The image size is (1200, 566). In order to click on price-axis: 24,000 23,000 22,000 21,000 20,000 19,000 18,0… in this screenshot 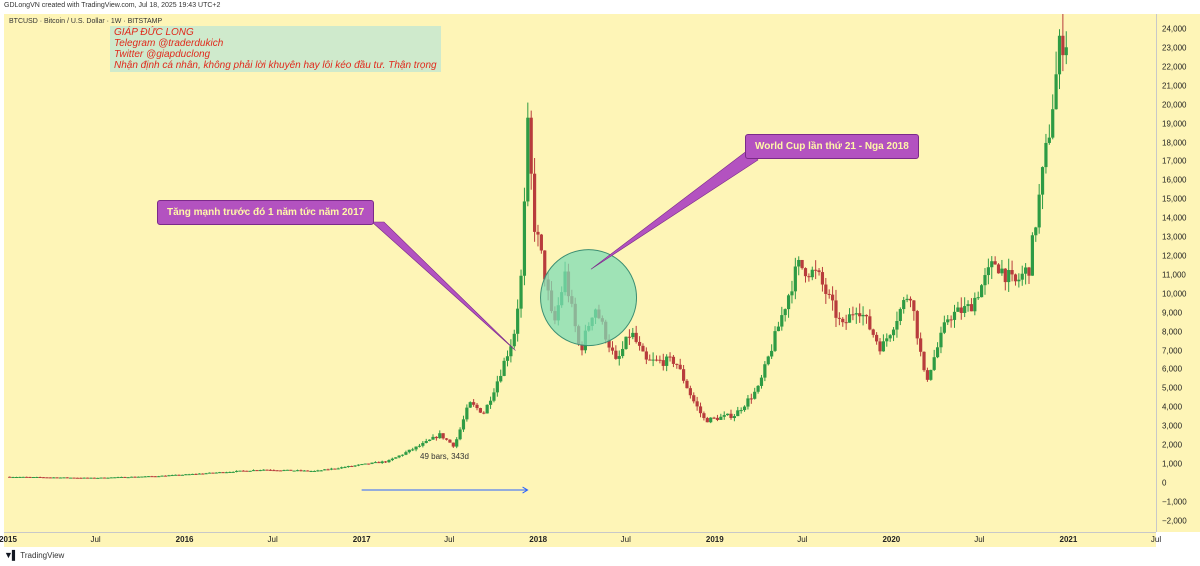, I will do `click(1178, 273)`.